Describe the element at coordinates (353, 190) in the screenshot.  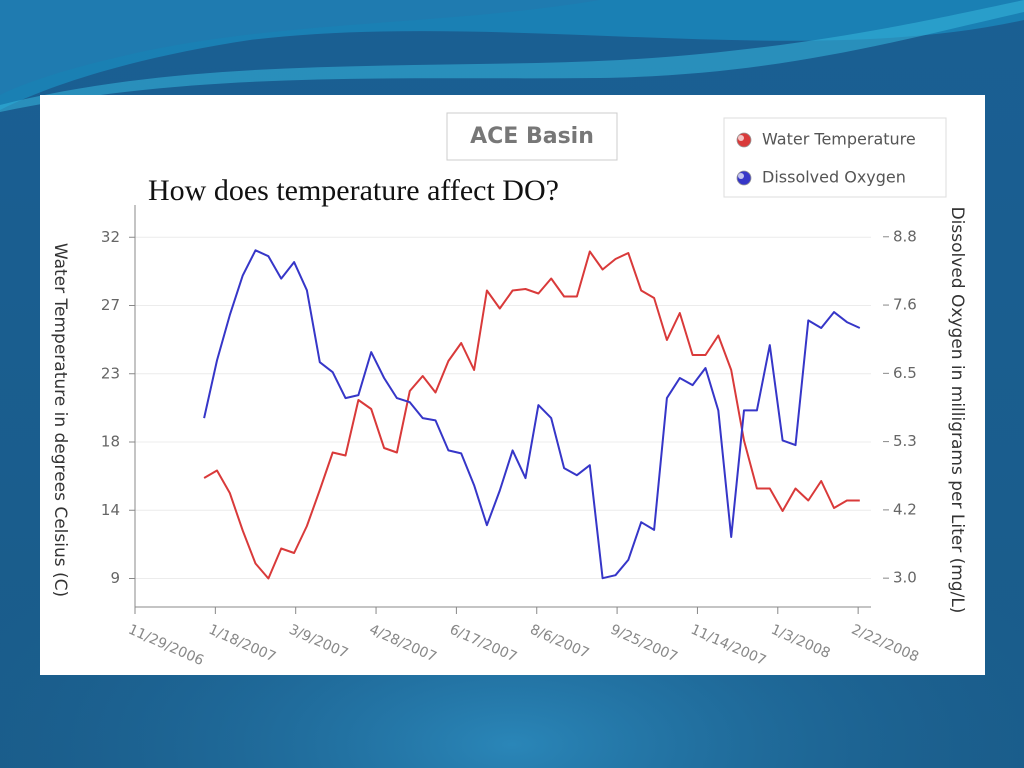
I see `annotation: How does temperature affect DO?` at that location.